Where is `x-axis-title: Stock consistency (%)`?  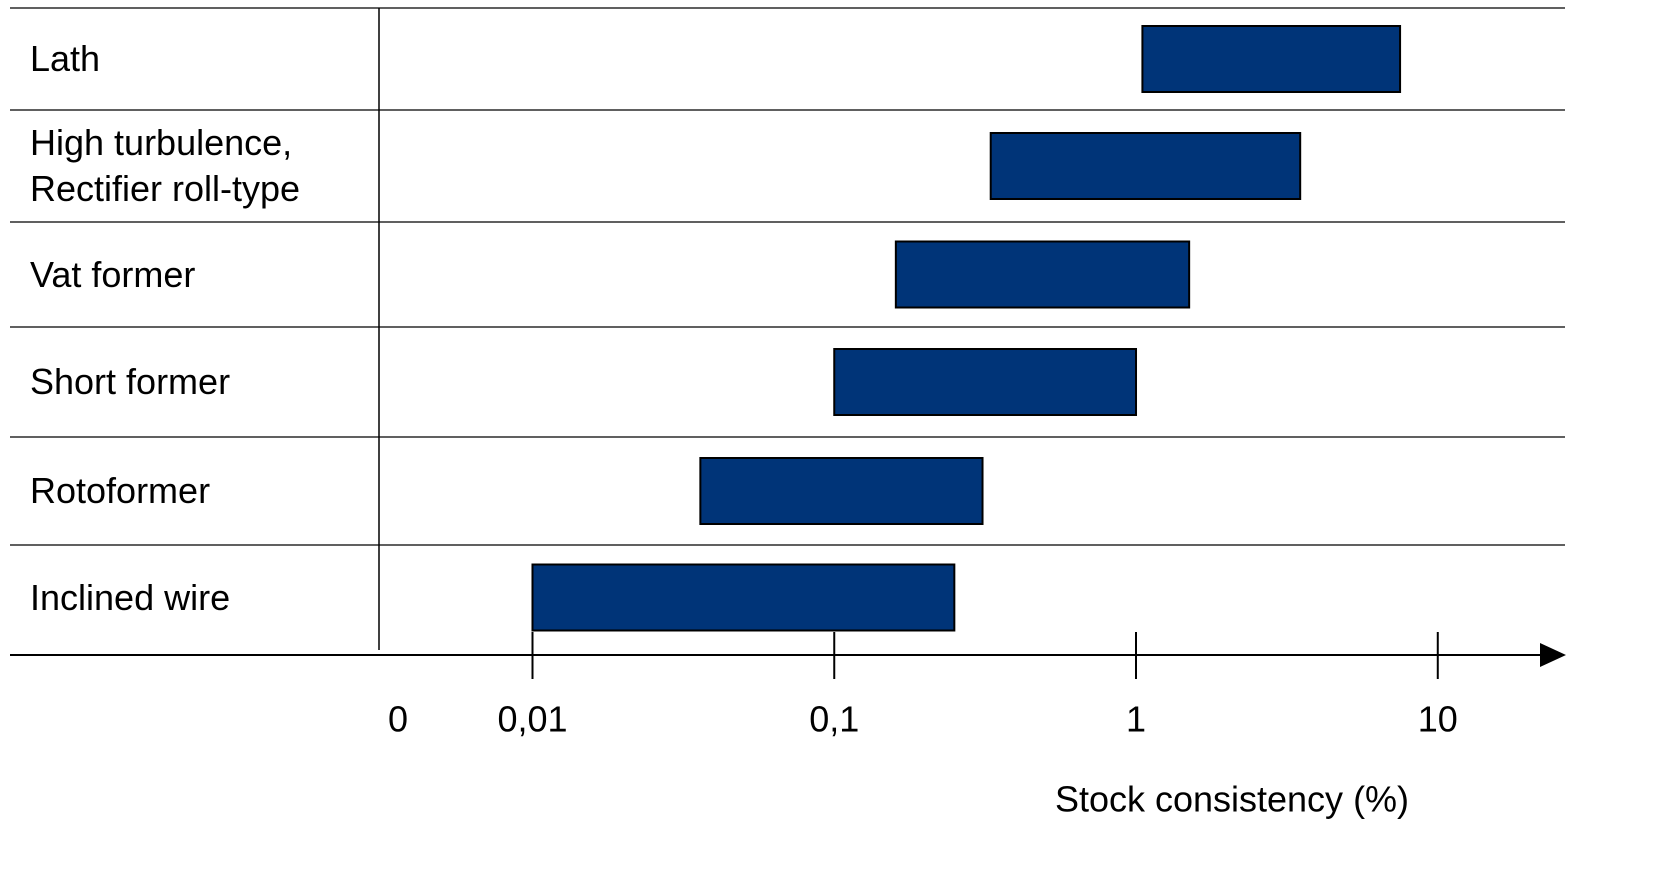
x-axis-title: Stock consistency (%) is located at coordinates (1232, 799).